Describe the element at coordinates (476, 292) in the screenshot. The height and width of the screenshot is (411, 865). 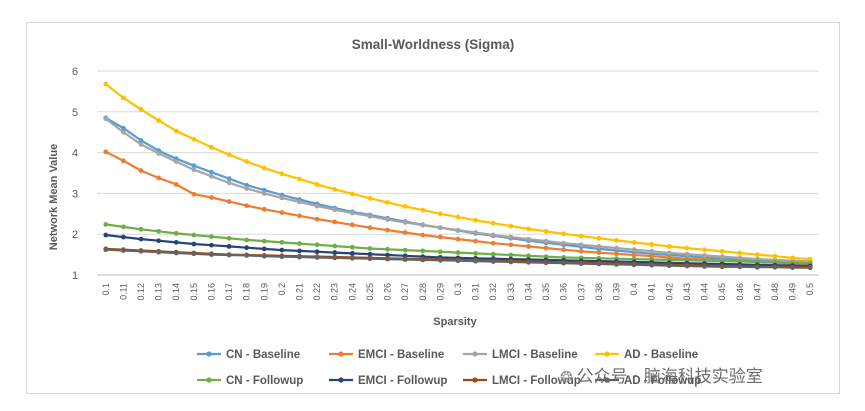
I see `x-tick-label: 0.31` at that location.